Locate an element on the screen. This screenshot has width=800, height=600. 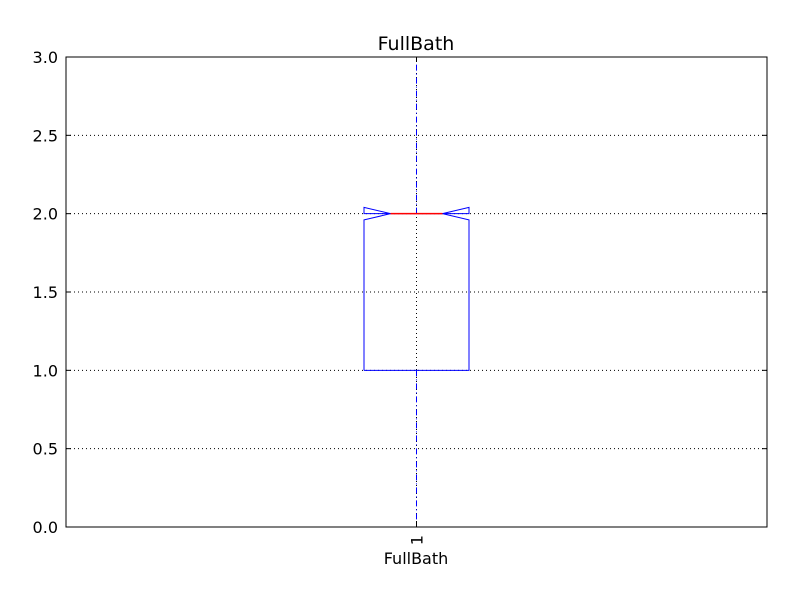
y-tick-label: 2.5 is located at coordinates (45, 135).